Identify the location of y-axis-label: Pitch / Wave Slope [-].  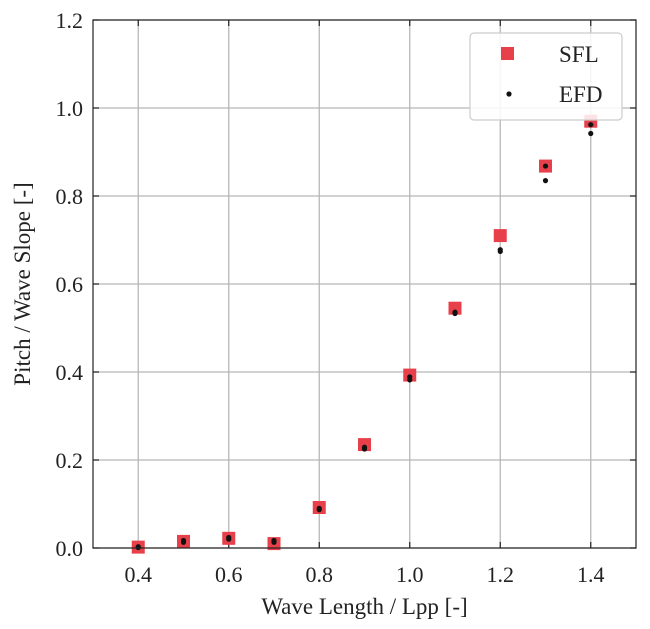
(22, 283).